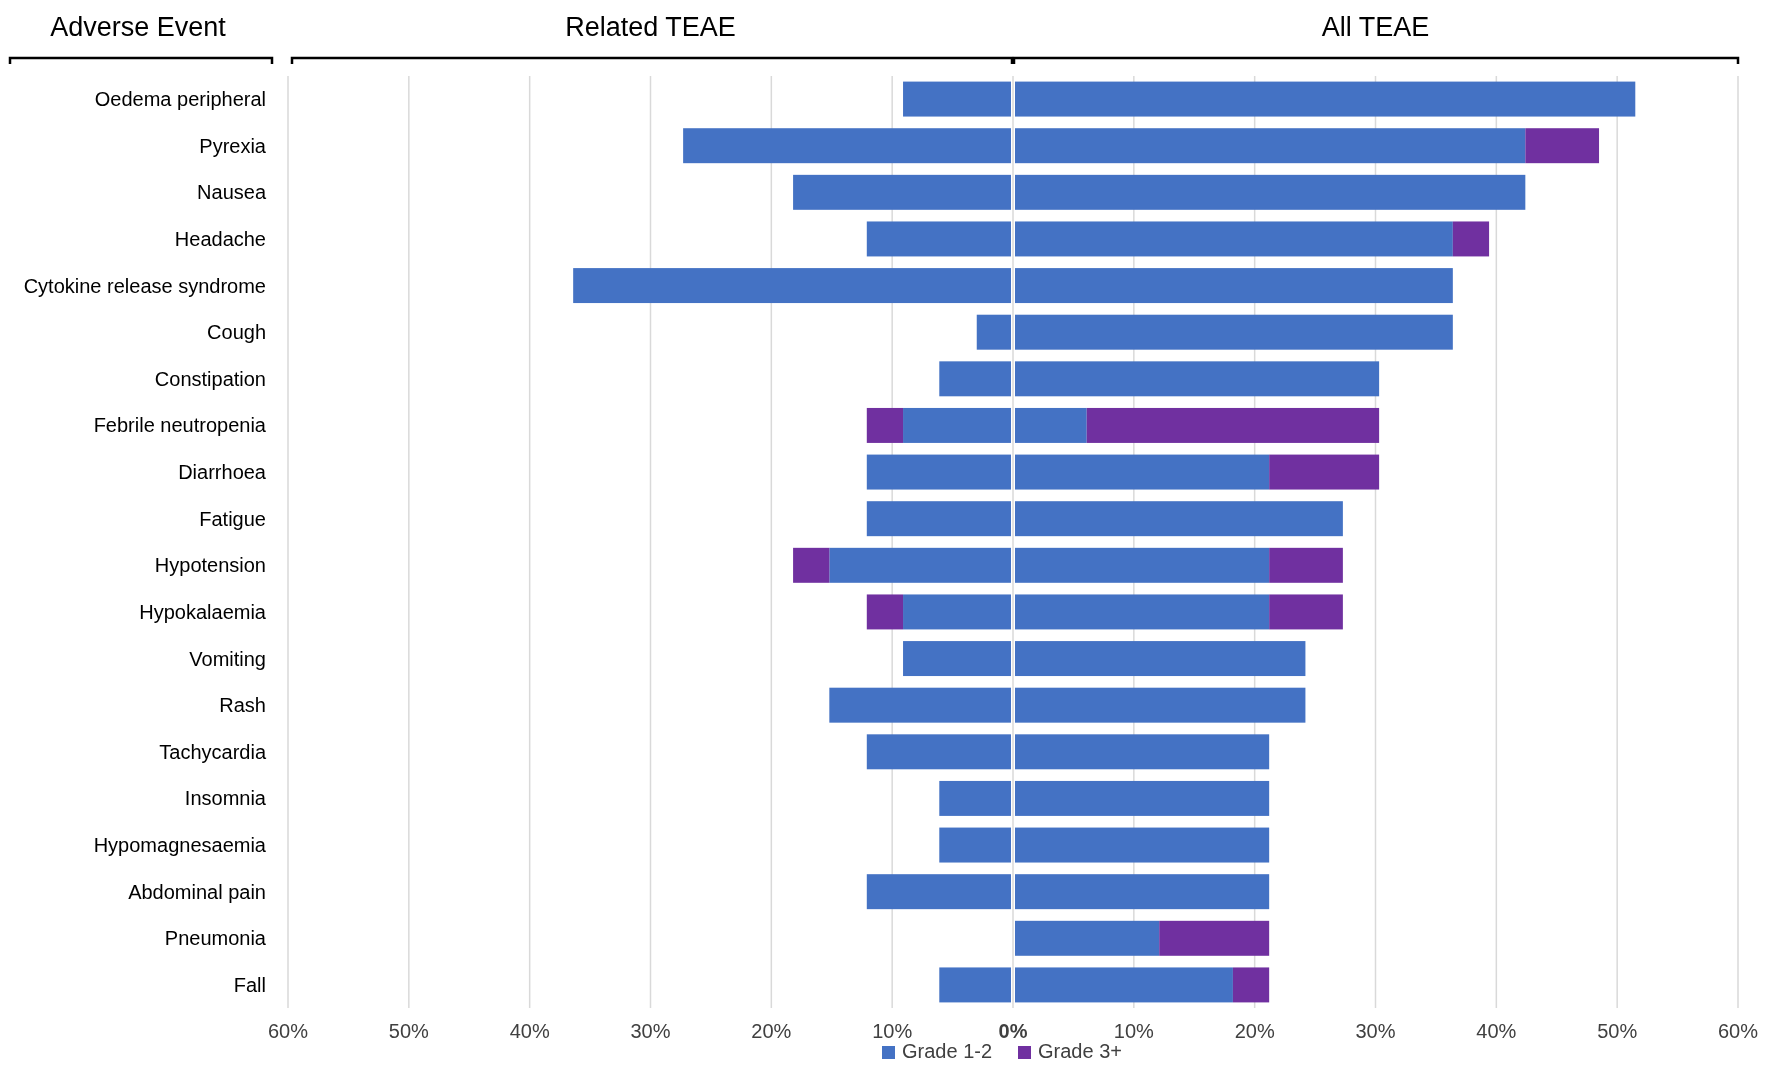 Image resolution: width=1772 pixels, height=1081 pixels. Describe the element at coordinates (947, 1051) in the screenshot. I see `legend-label: Grade 1-2` at that location.